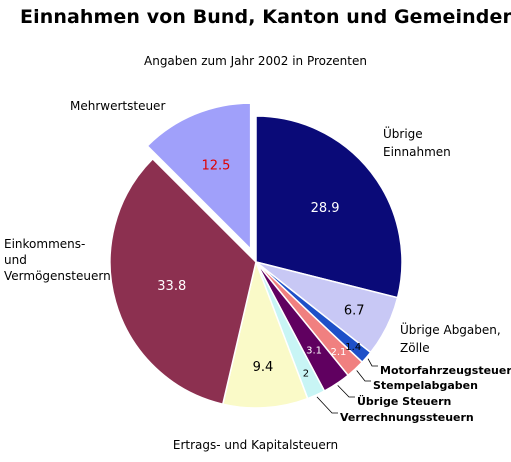 The height and width of the screenshot is (462, 511). Describe the element at coordinates (353, 347) in the screenshot. I see `value-motorfahrzeugsteuern: 1.4` at that location.